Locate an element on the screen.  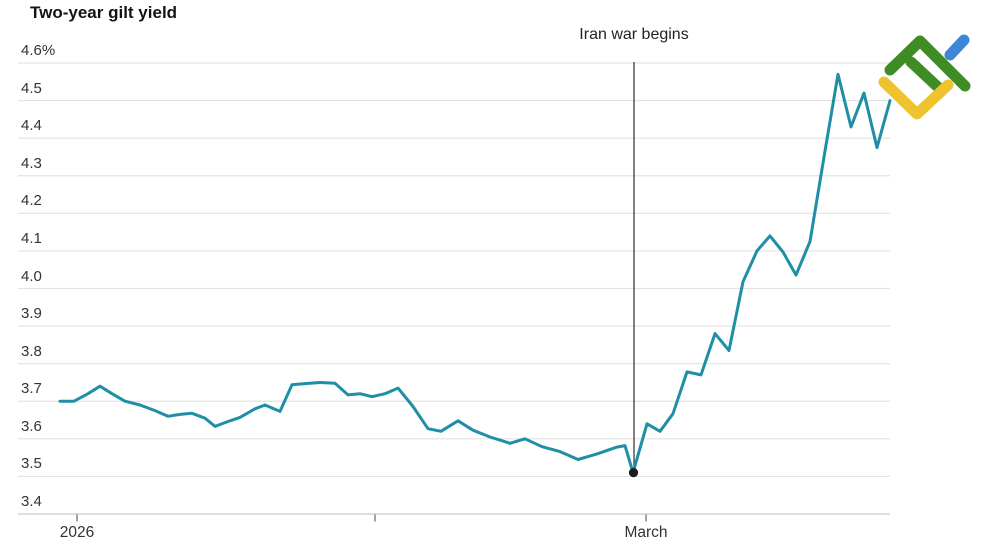
y-axis-label: 4.0 is located at coordinates (31, 276).